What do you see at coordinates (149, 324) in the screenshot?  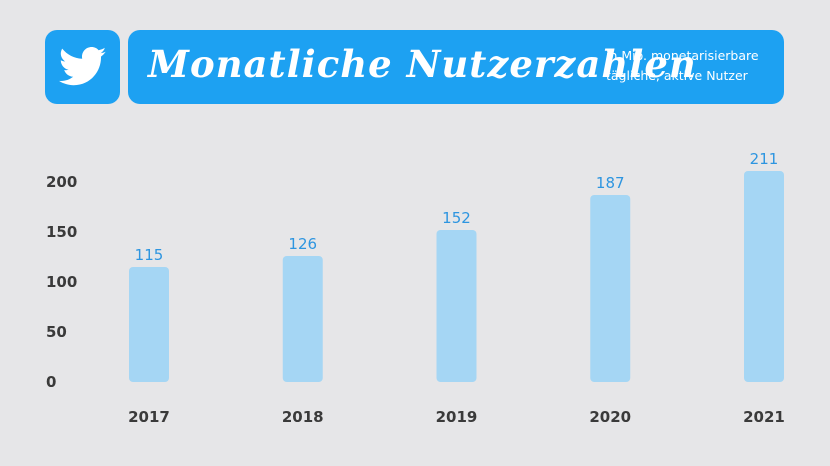 I see `bar-2017` at bounding box center [149, 324].